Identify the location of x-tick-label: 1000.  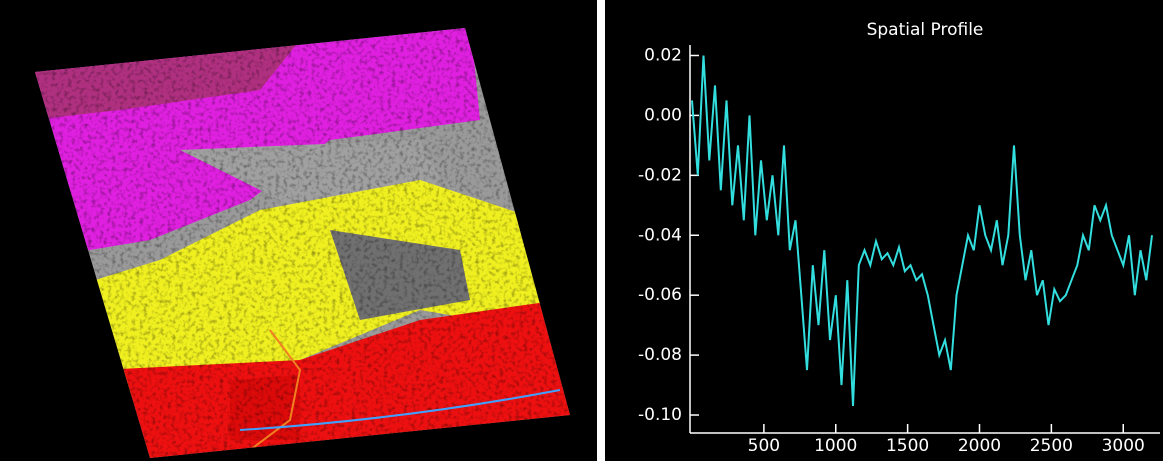
(835, 446).